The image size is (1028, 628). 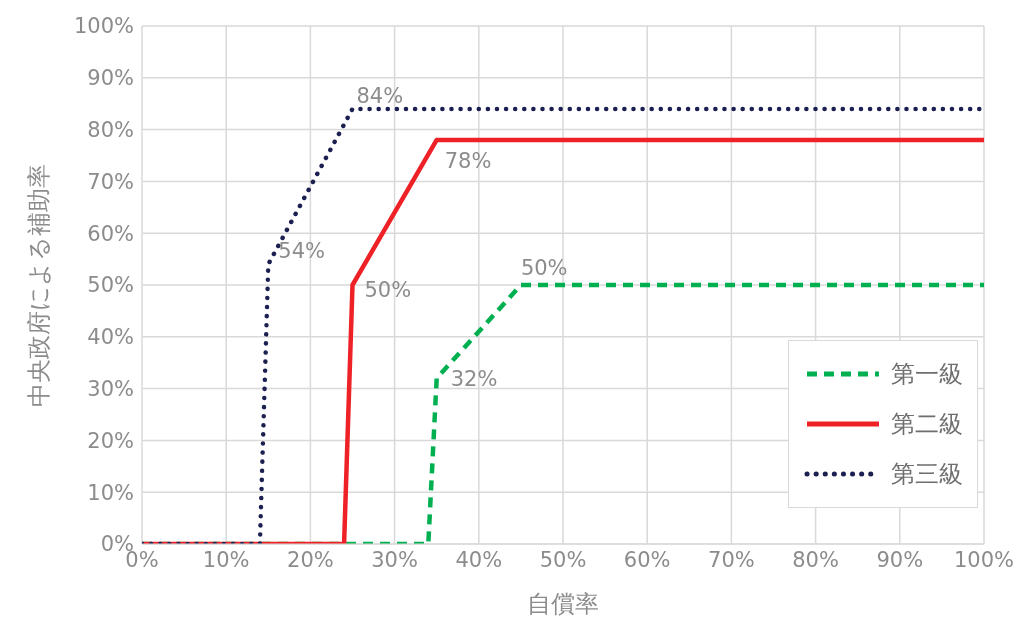 I want to click on y-tick-label: 40%, so click(x=110, y=337).